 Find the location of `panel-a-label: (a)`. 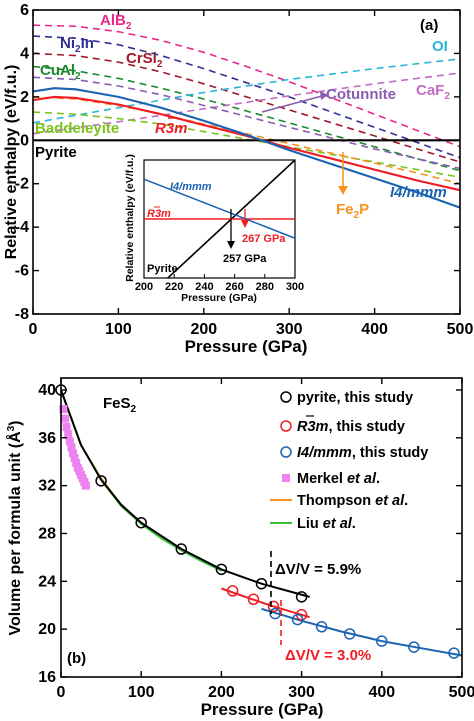

panel-a-label: (a) is located at coordinates (429, 25).